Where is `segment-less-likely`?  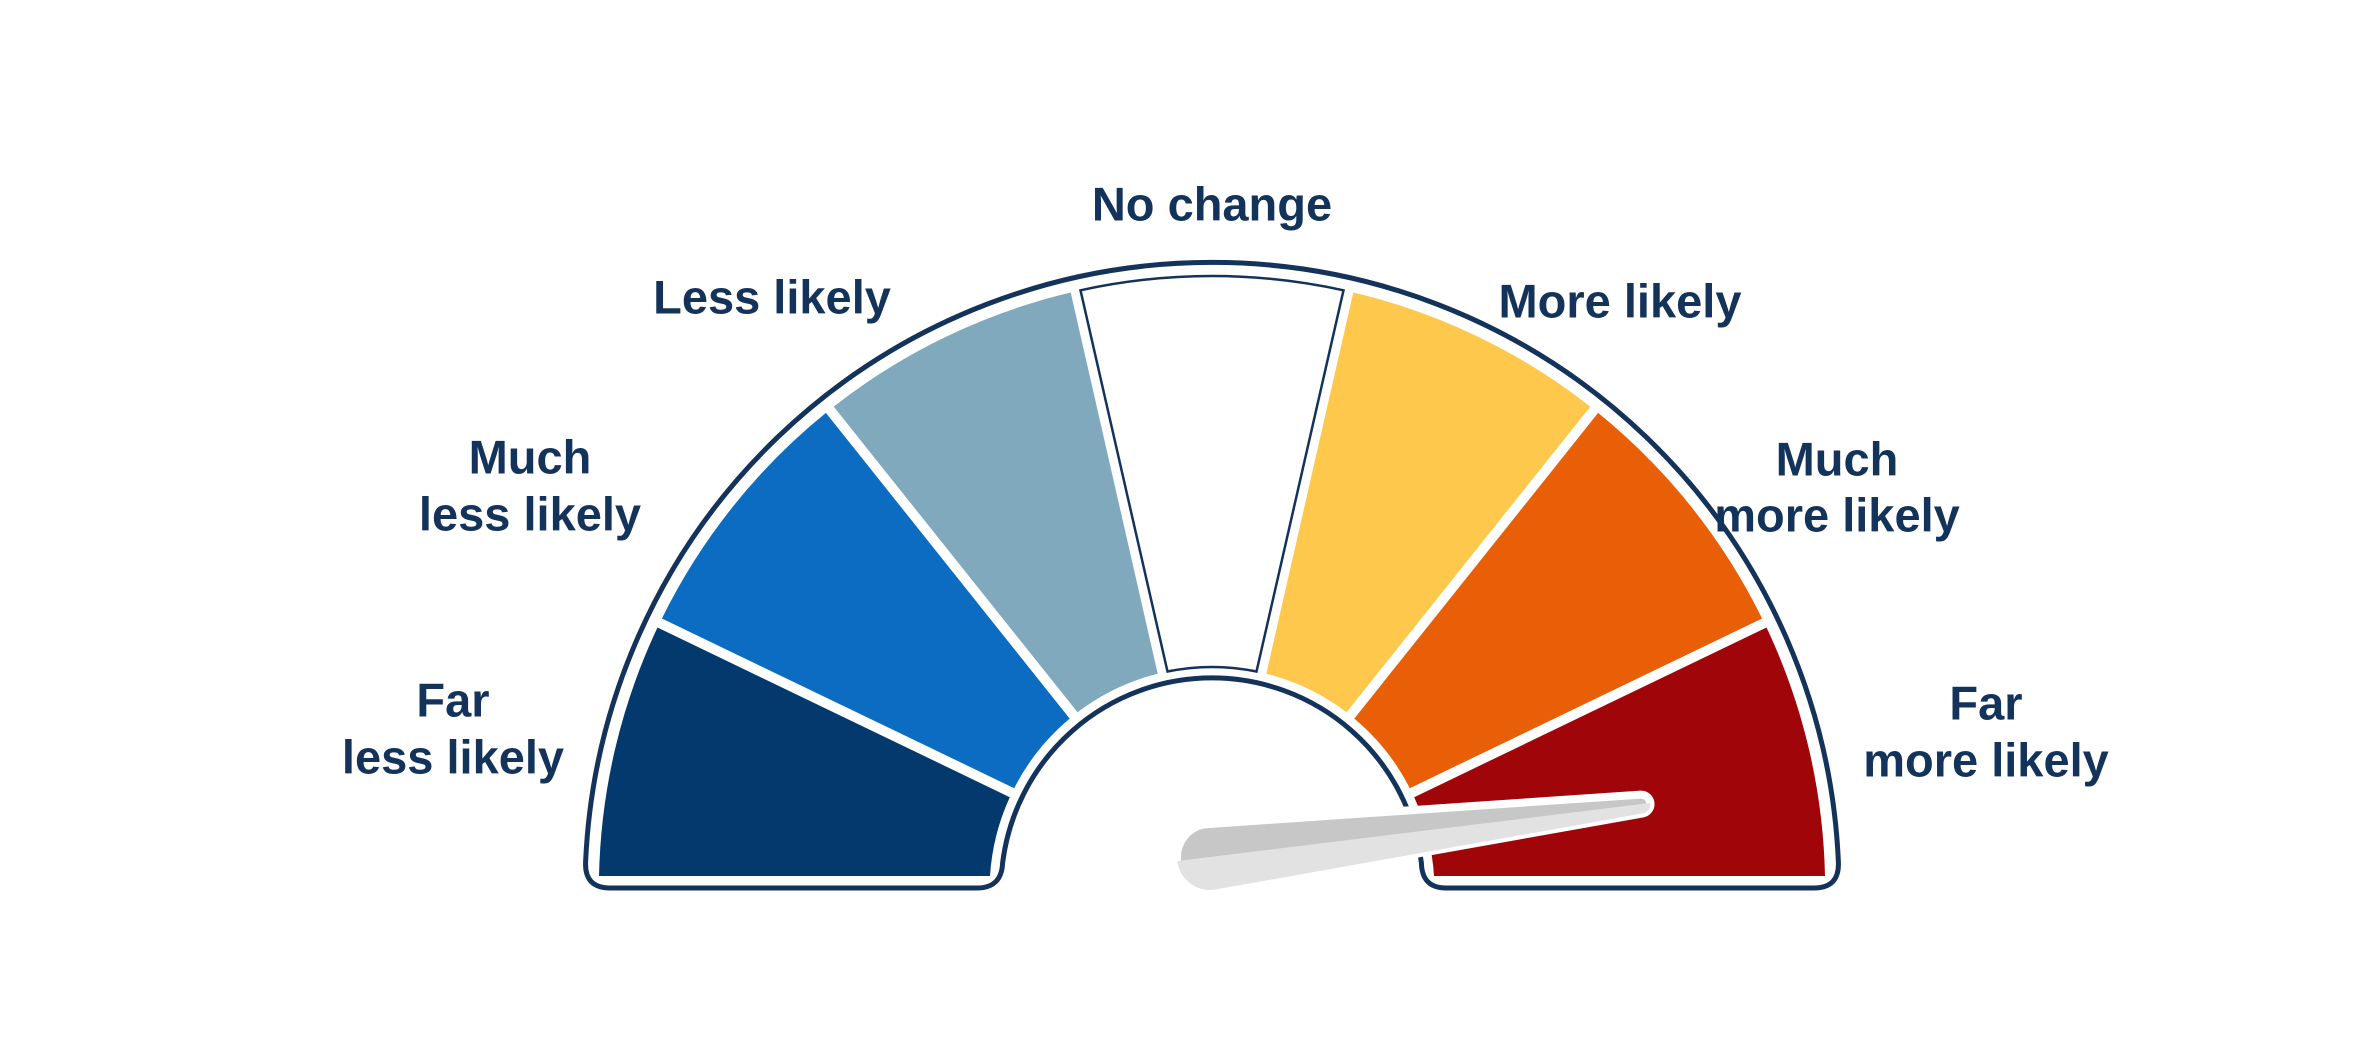 segment-less-likely is located at coordinates (995, 502).